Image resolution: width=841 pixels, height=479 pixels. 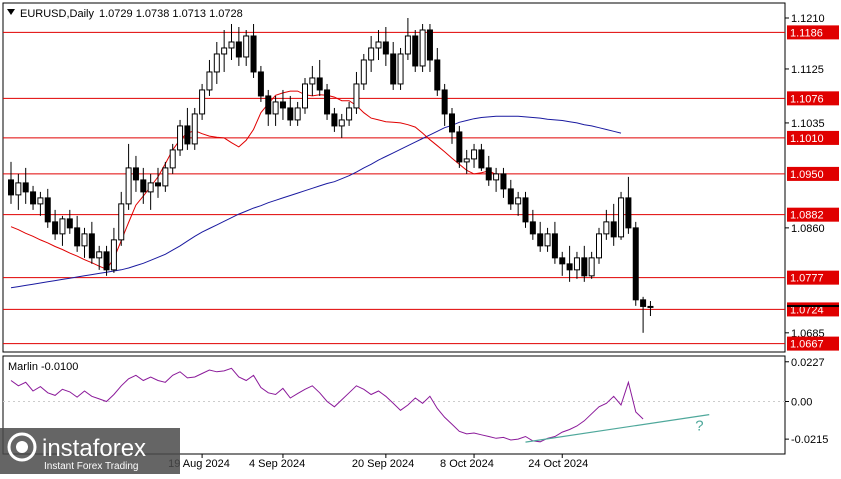 What do you see at coordinates (558, 464) in the screenshot?
I see `time-tick-label: 24 Oct 2024` at bounding box center [558, 464].